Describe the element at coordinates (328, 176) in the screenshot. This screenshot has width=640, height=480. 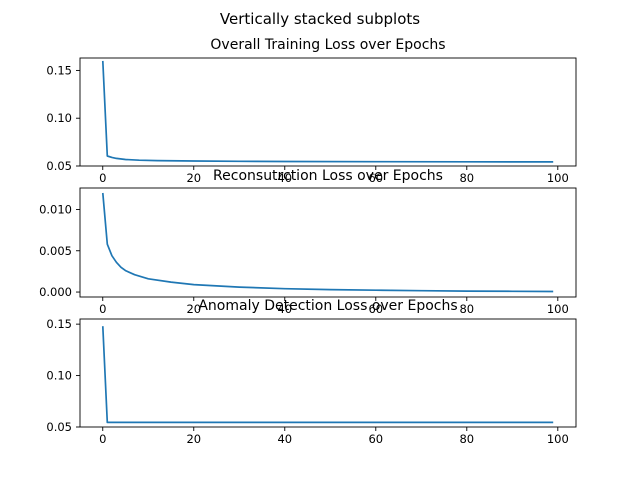
I see `subplot-title: Reconsutrction Loss over Epochs` at that location.